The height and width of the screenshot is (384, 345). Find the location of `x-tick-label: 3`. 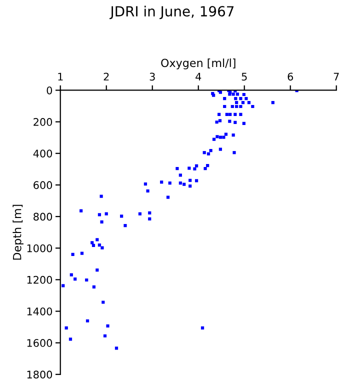

x-tick-label: 3 is located at coordinates (152, 76).